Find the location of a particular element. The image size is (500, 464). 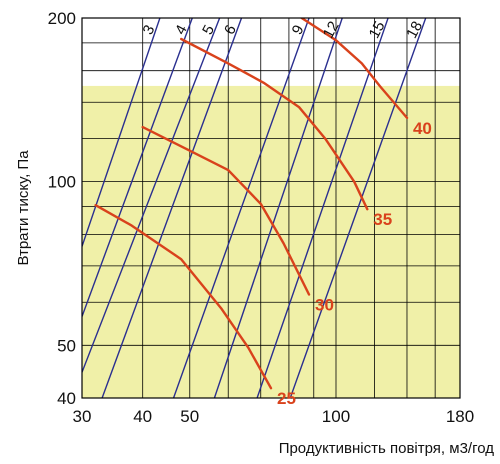

y-tick-label: 200 is located at coordinates (62, 18).